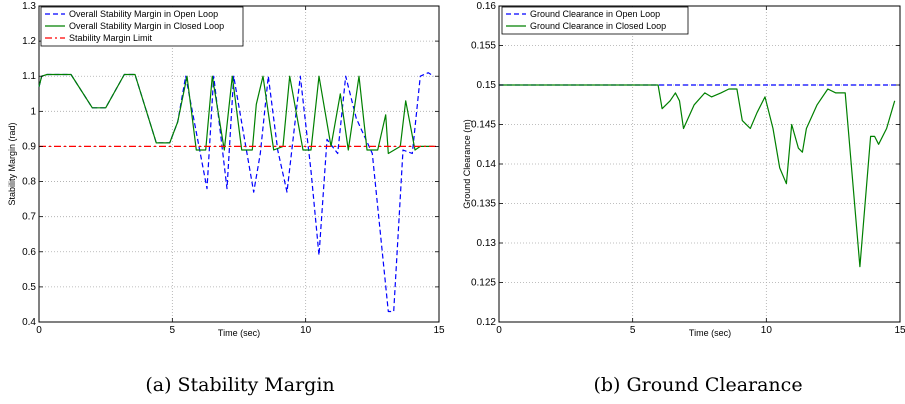  What do you see at coordinates (487, 243) in the screenshot?
I see `y-tick-label: 0.13` at bounding box center [487, 243].